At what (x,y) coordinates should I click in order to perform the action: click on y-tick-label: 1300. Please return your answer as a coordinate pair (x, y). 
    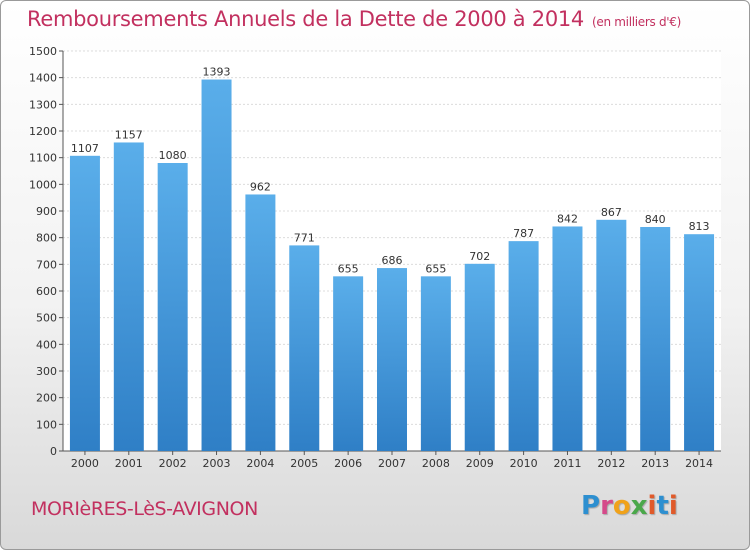
    Looking at the image, I should click on (43, 104).